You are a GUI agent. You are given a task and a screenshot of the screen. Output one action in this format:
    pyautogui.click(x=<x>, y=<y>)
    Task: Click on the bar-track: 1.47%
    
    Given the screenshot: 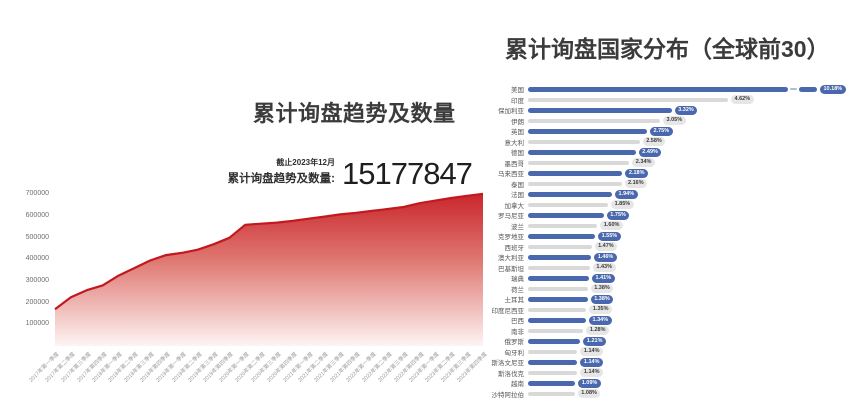 What is the action you would take?
    pyautogui.click(x=573, y=247)
    